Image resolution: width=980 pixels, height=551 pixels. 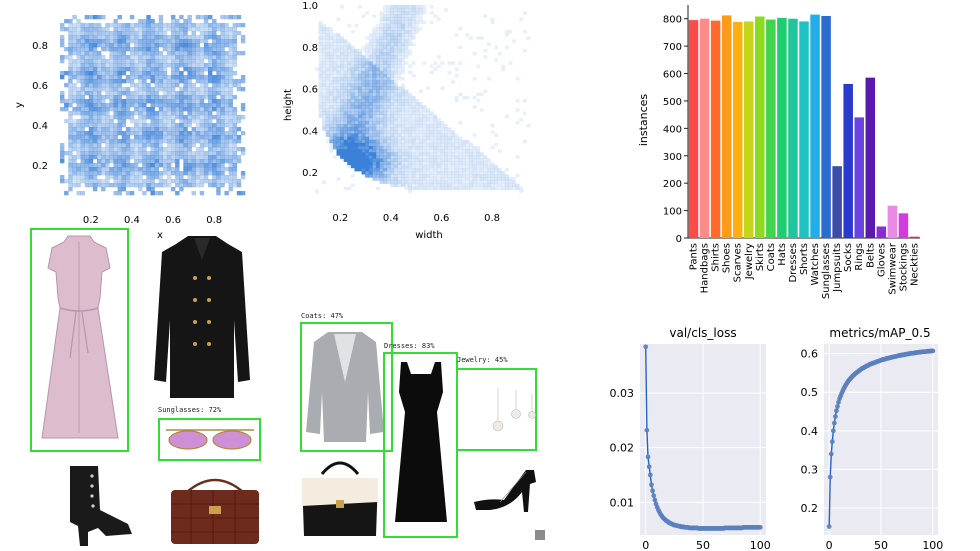 I want to click on map-data-point, so click(x=836, y=411).